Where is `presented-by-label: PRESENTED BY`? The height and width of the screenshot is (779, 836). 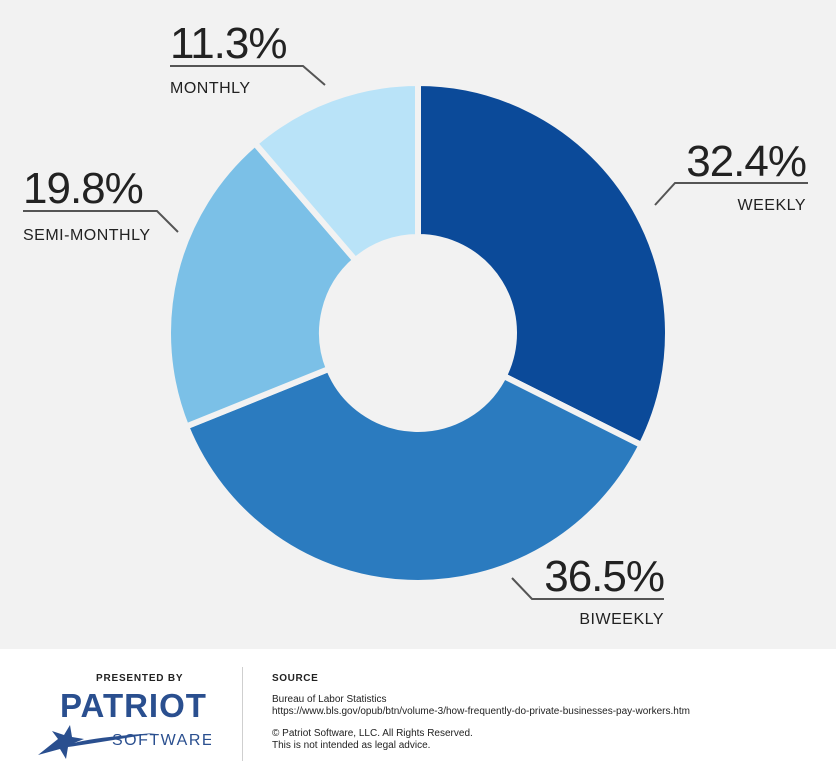
presented-by-label: PRESENTED BY is located at coordinates (140, 678).